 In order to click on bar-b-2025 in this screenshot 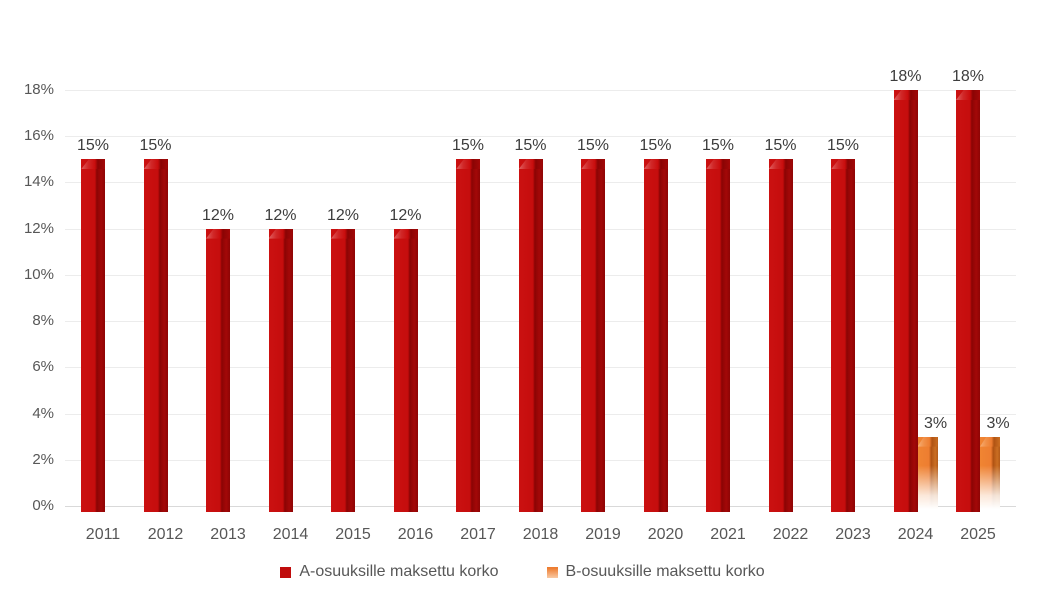, I will do `click(990, 474)`.